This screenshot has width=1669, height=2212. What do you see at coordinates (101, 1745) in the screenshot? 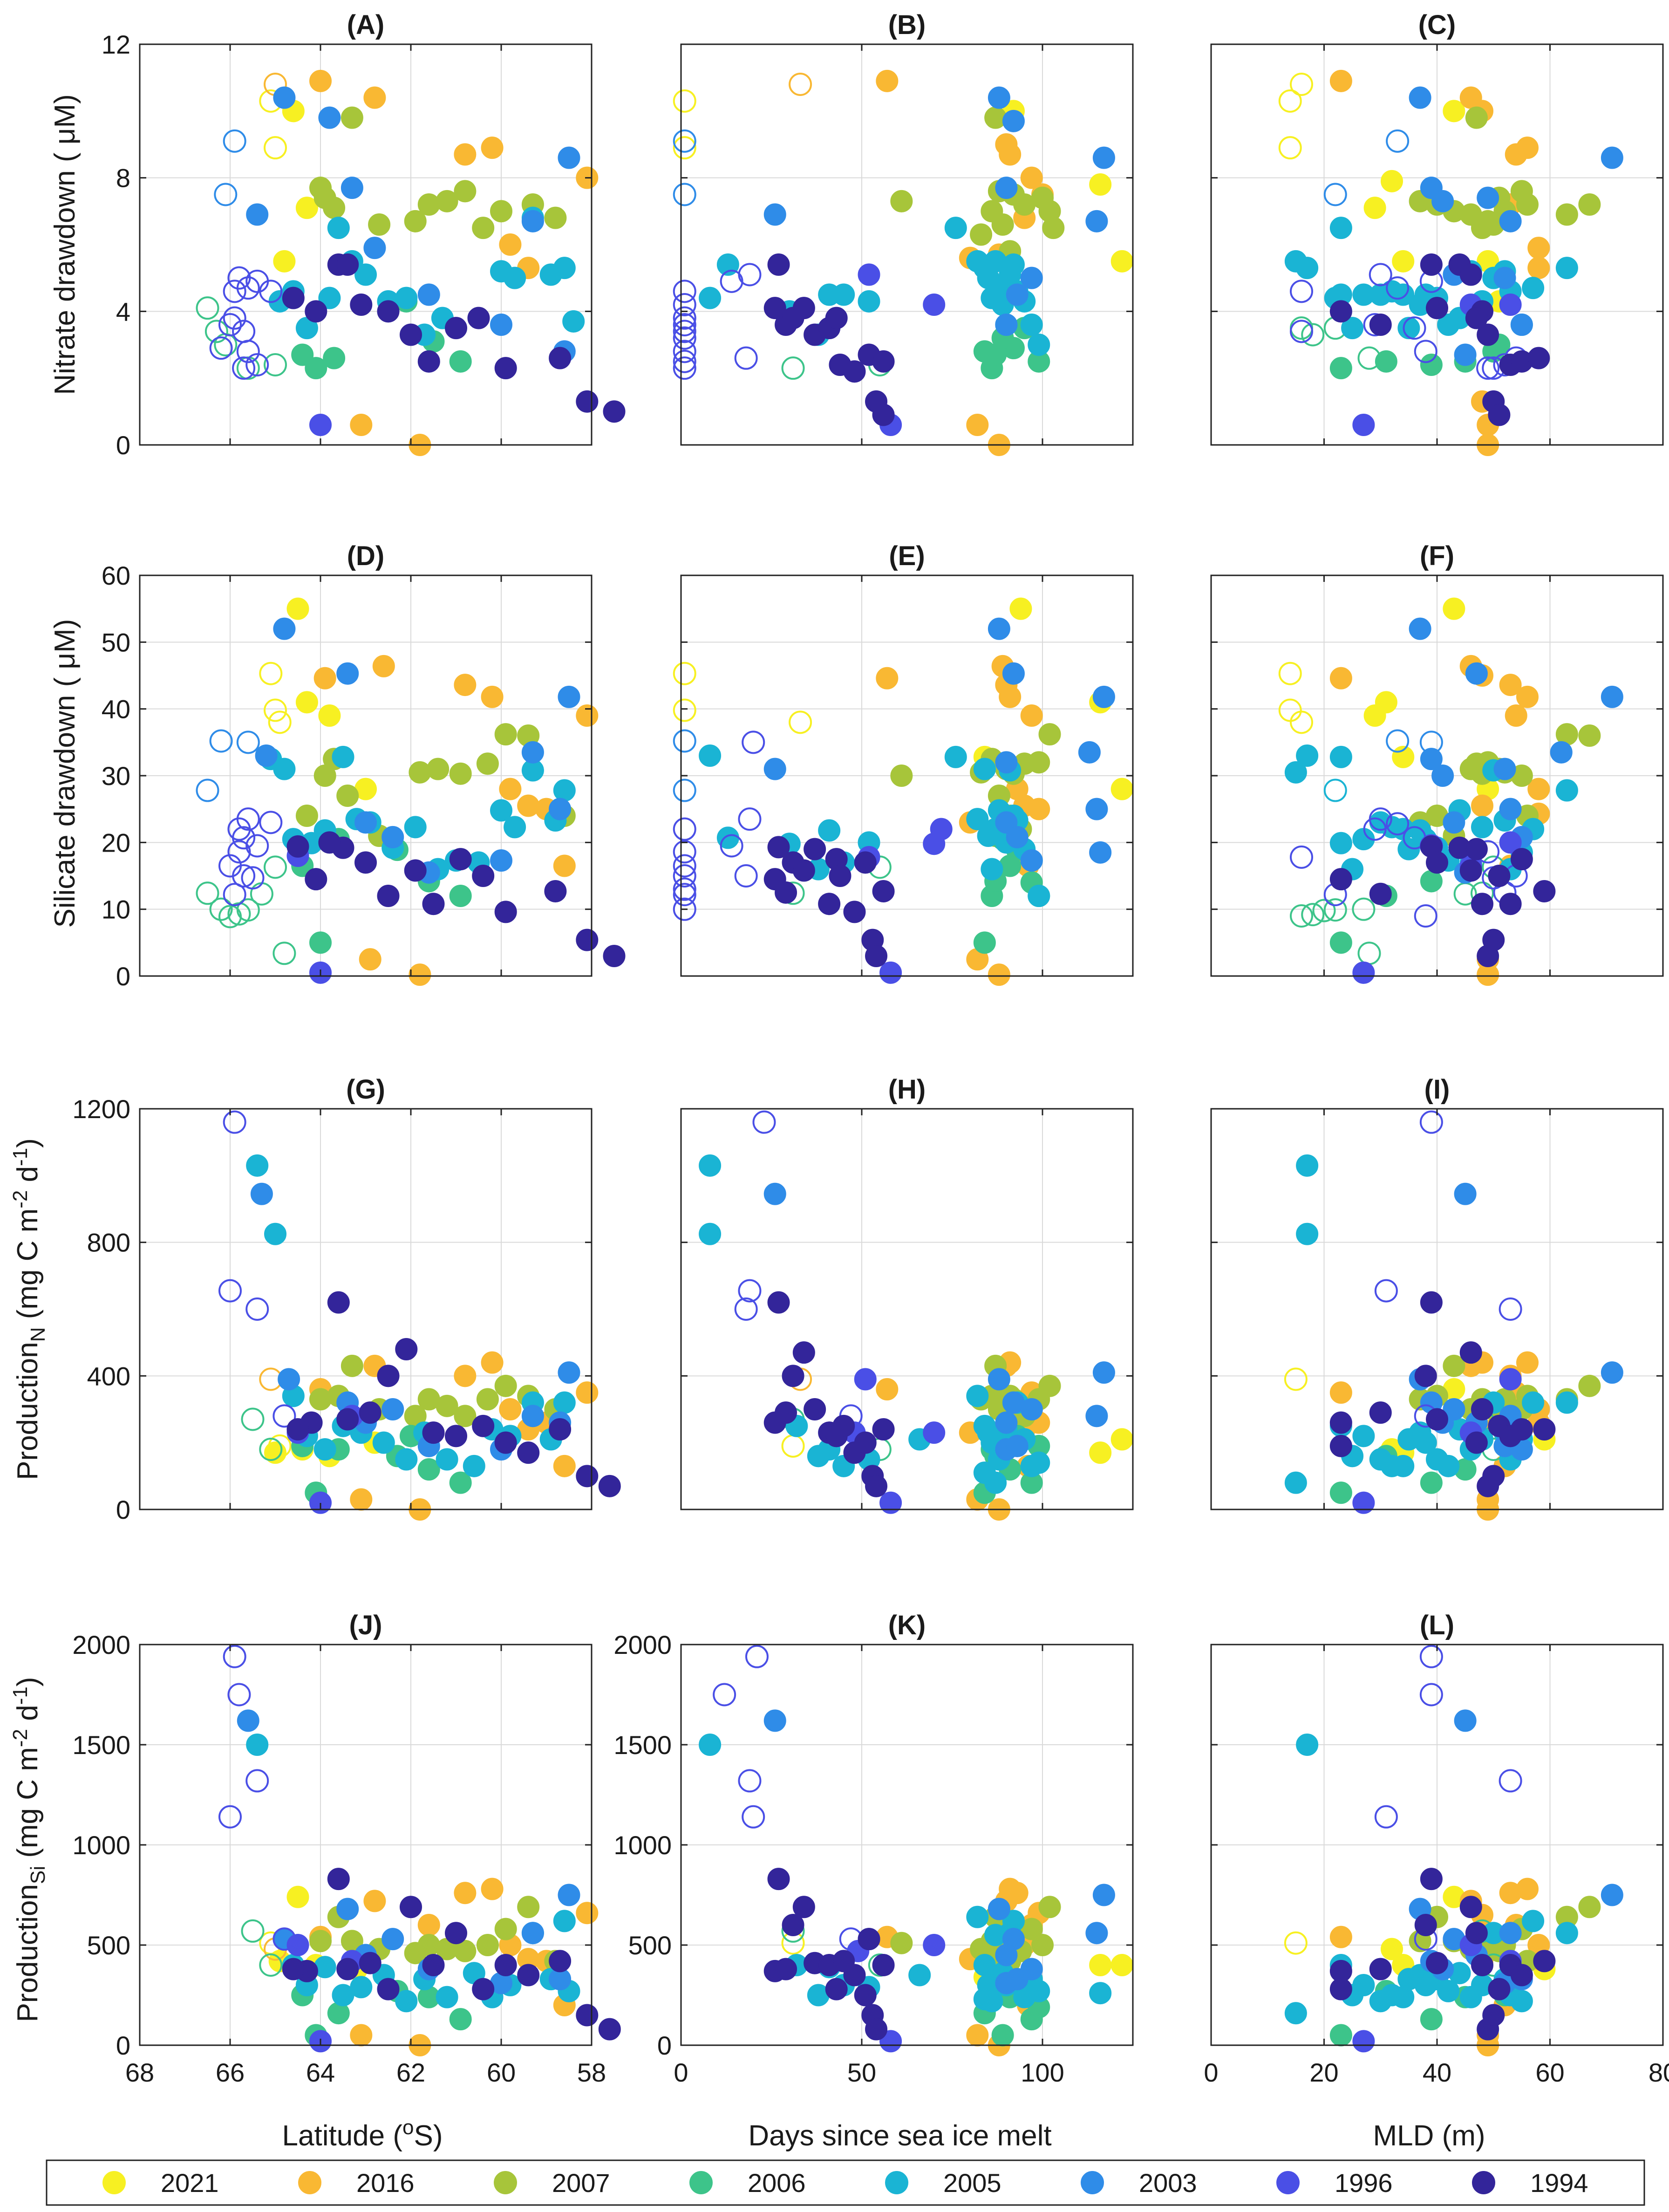
I see `y-tick-label: 1500` at bounding box center [101, 1745].